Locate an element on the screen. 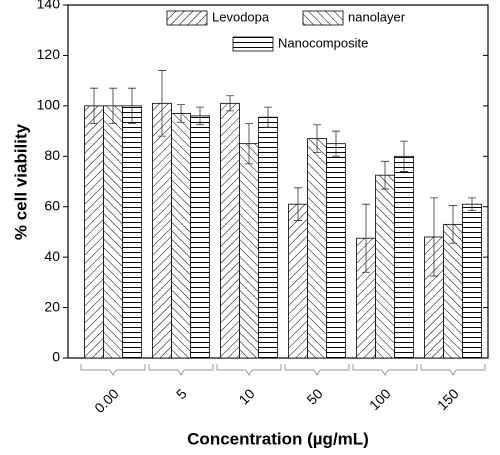 Image resolution: width=500 pixels, height=455 pixels. y-tick-label: 40 is located at coordinates (52, 256).